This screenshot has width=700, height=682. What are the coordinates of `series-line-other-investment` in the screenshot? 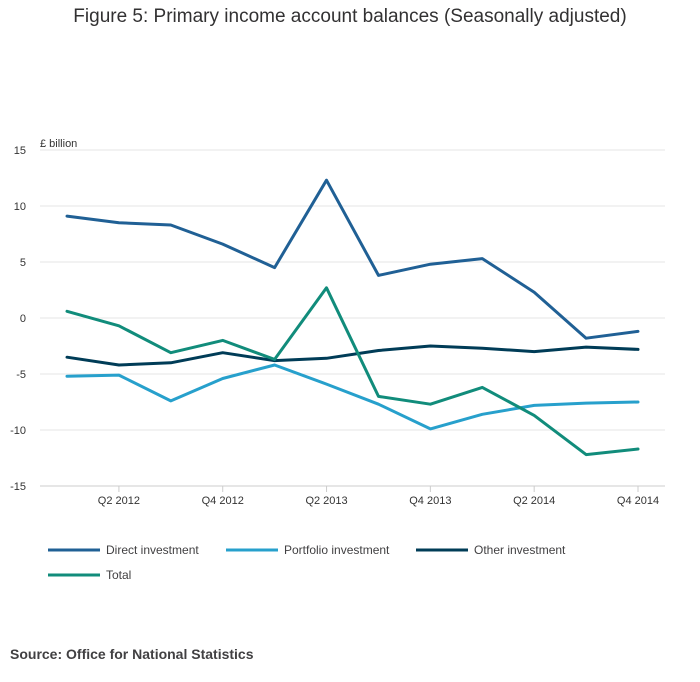 It's located at (352, 355).